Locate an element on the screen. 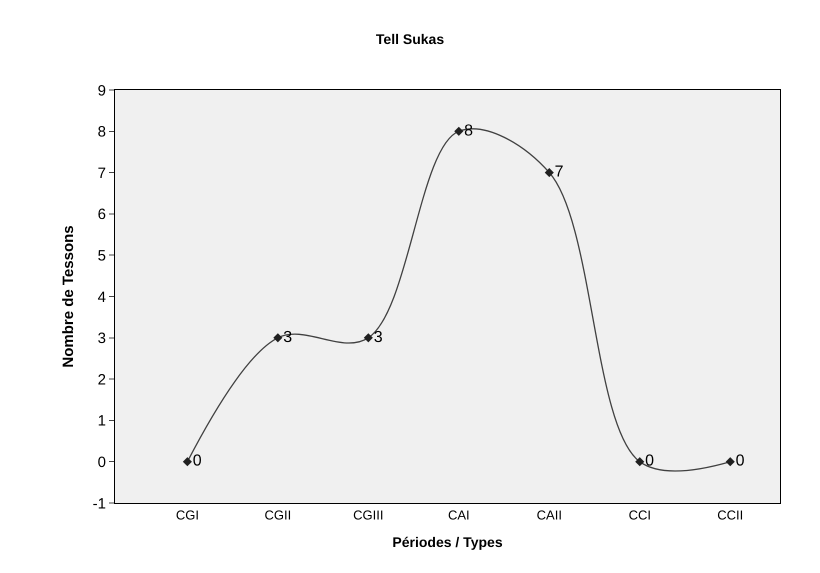  y-tick-label: 4 is located at coordinates (102, 297).